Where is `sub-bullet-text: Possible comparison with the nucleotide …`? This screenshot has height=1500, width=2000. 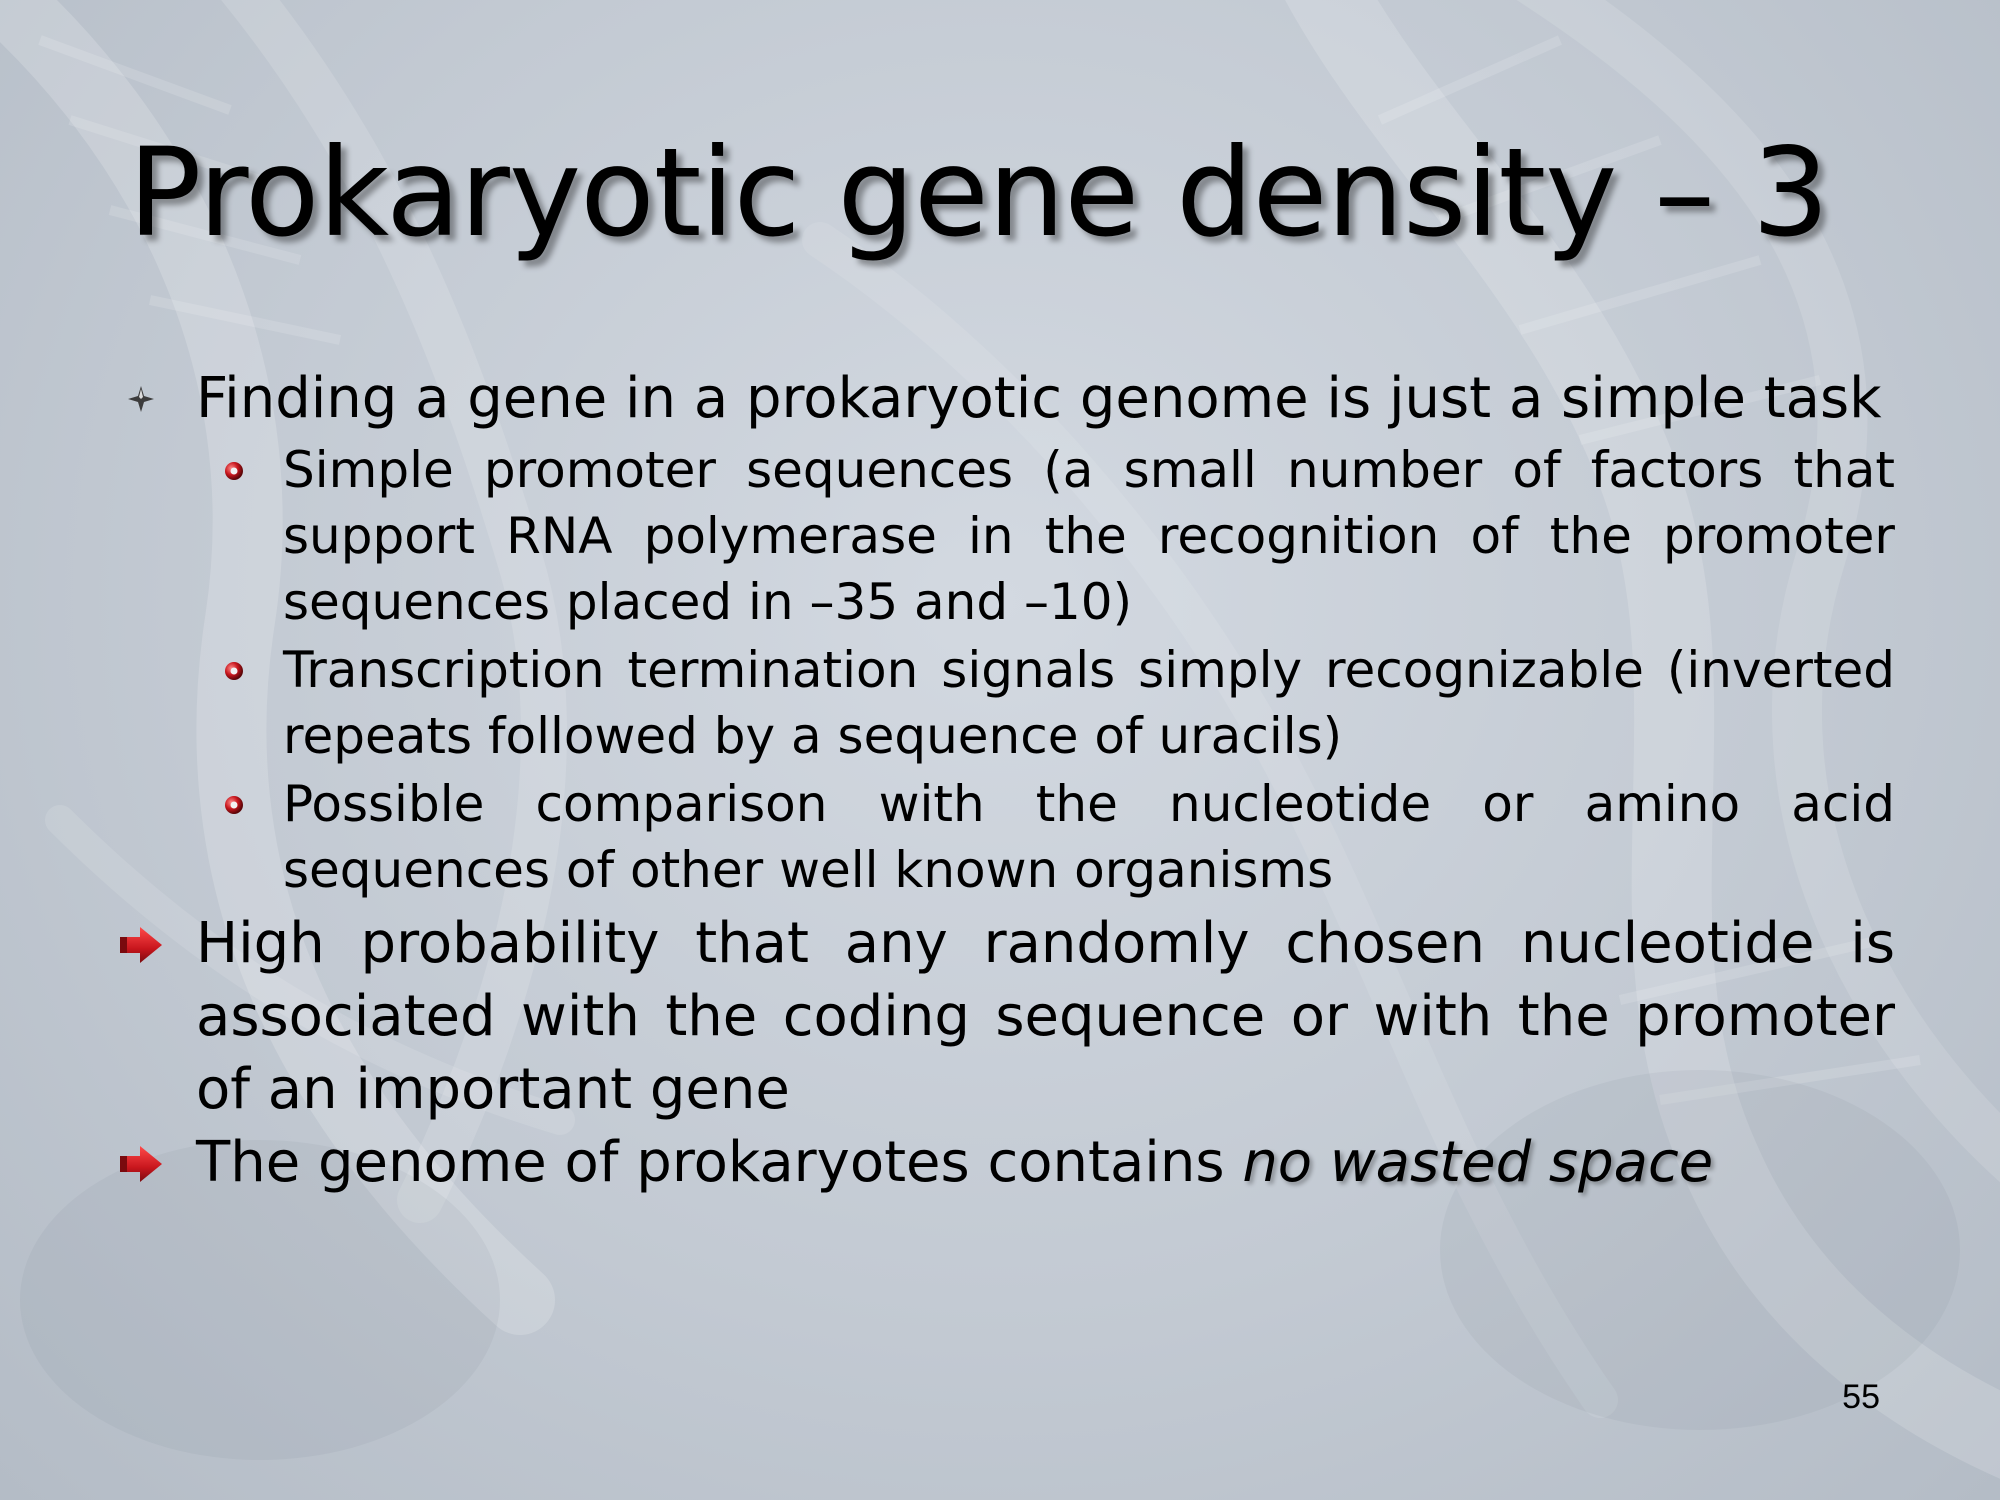
sub-bullet-text: Possible comparison with the nucleotide … is located at coordinates (1089, 837).